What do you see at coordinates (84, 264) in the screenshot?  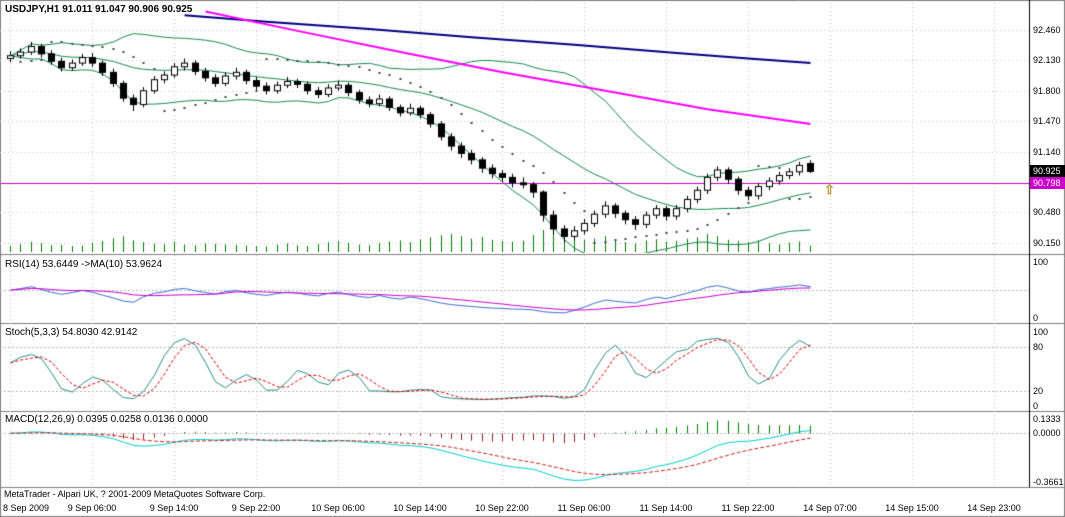 I see `rsi-indicator-title: RSI(14) 53.6449 ->MA(10) 53.9624` at bounding box center [84, 264].